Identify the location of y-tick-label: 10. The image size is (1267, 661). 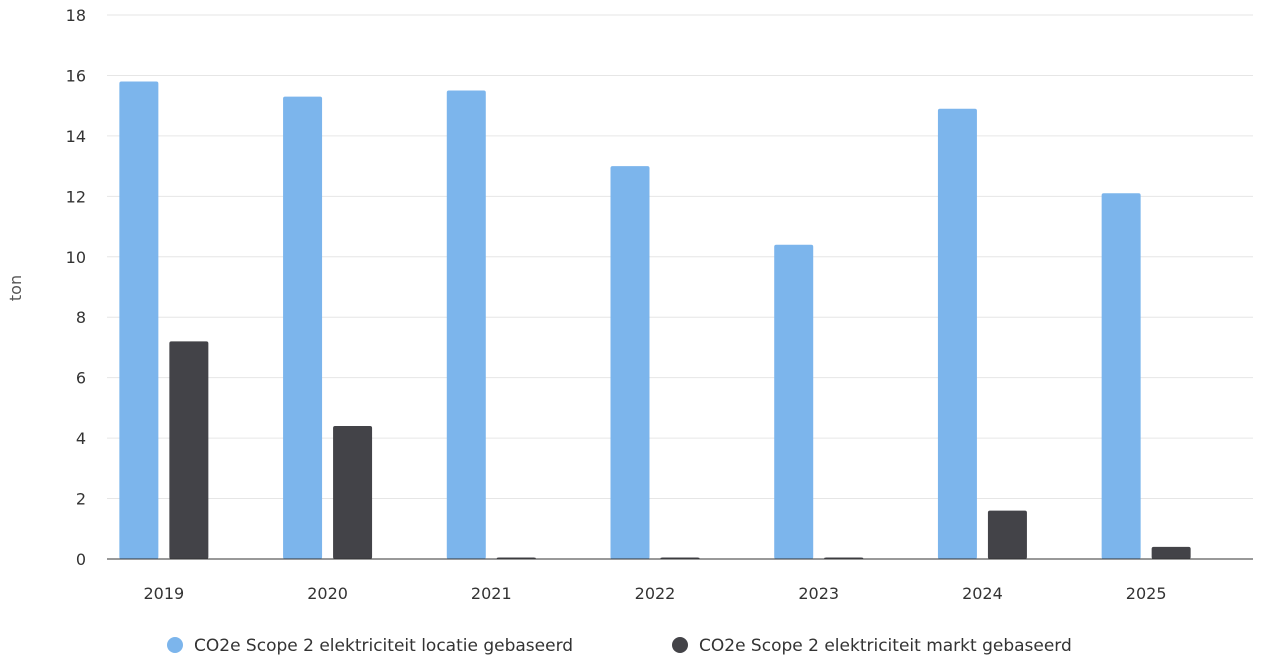
(76, 257).